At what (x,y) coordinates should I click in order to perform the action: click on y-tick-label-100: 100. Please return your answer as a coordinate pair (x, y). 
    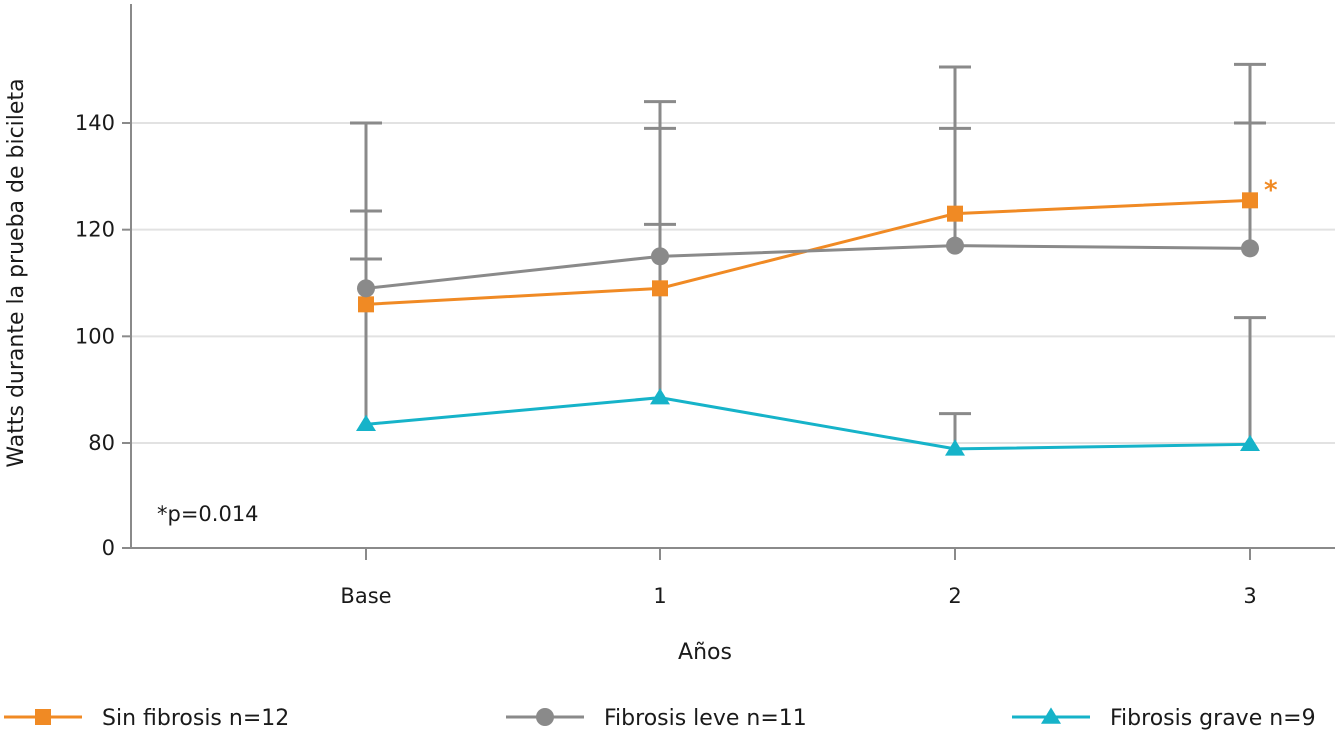
    Looking at the image, I should click on (95, 336).